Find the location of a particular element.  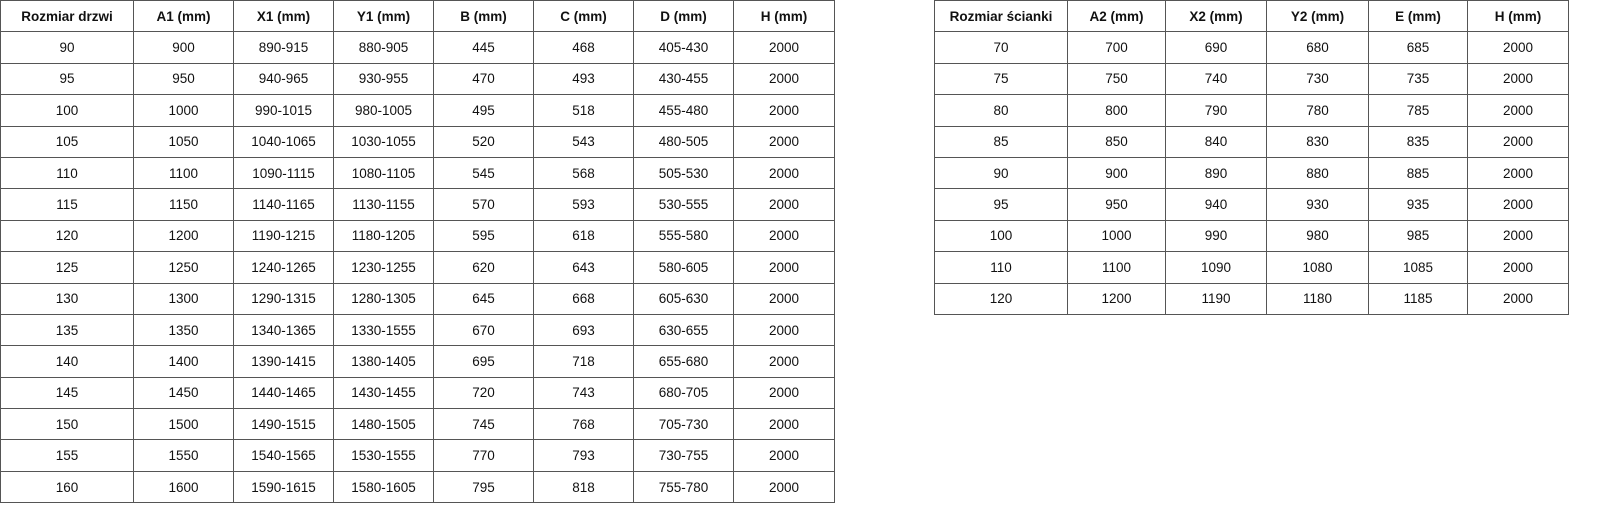

table-cell: 818 is located at coordinates (583, 487).